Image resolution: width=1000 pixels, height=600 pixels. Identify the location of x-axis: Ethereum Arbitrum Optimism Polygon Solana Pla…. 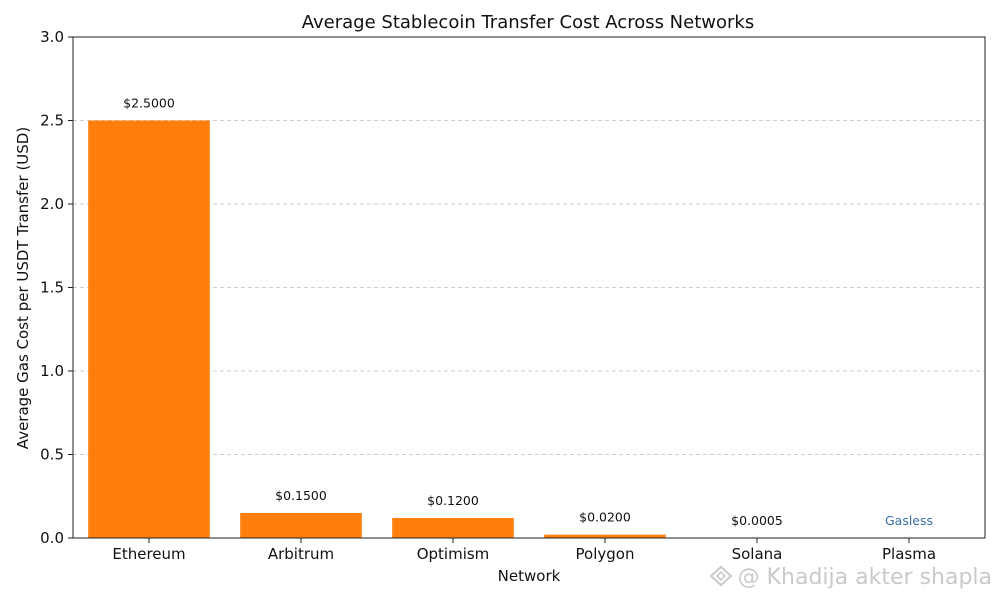
(524, 550).